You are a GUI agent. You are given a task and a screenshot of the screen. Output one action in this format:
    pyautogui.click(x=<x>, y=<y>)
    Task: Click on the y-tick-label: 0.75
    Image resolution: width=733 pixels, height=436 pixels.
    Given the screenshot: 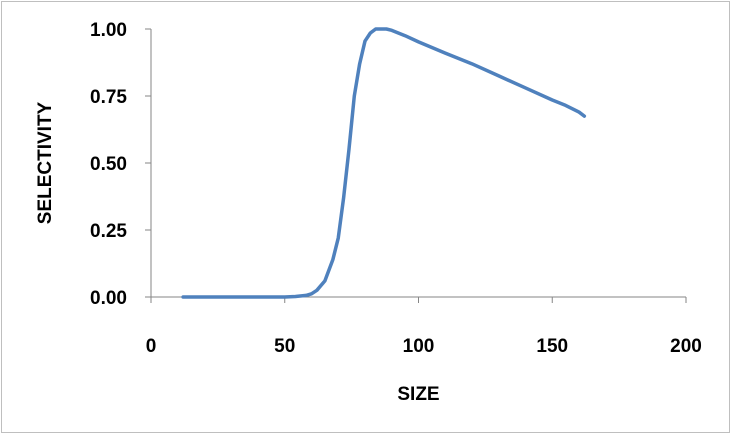 What is the action you would take?
    pyautogui.click(x=108, y=97)
    